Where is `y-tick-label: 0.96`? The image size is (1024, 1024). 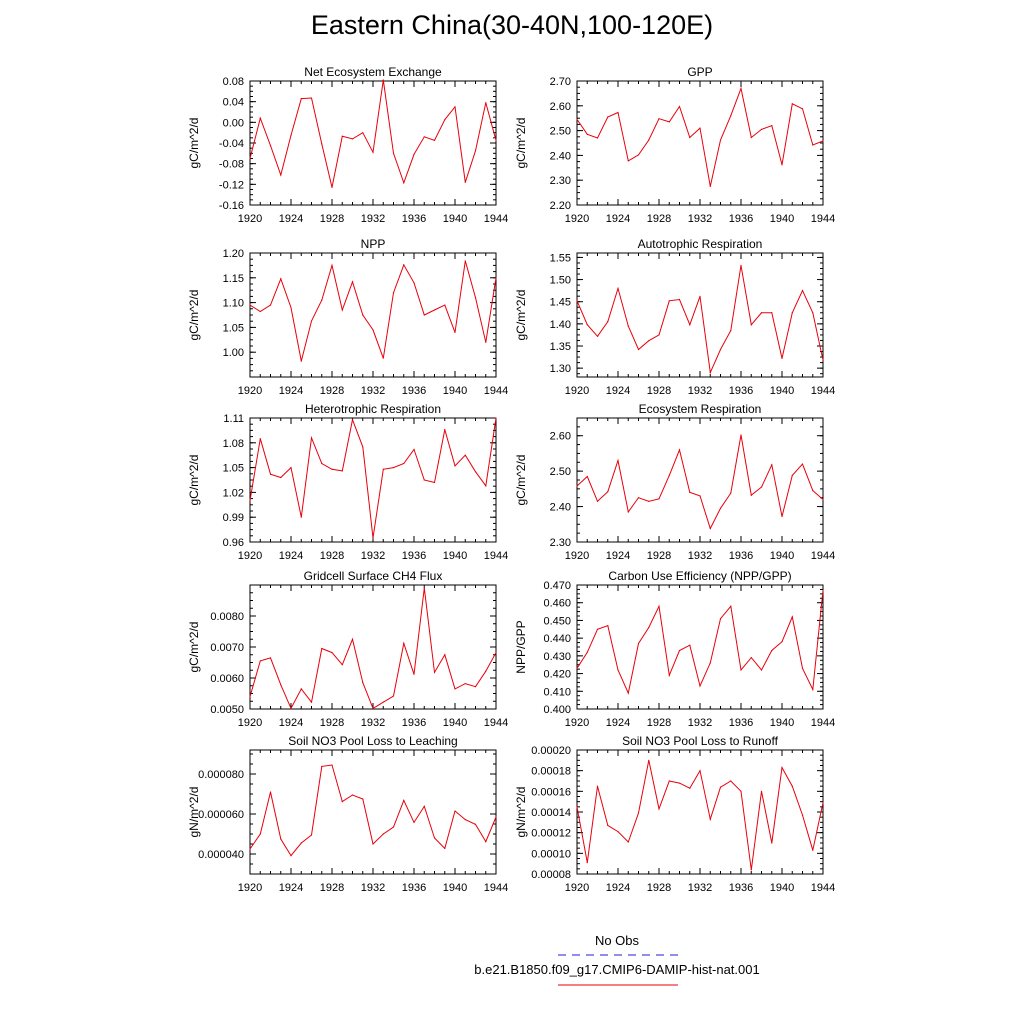 y-tick-label: 0.96 is located at coordinates (233, 543).